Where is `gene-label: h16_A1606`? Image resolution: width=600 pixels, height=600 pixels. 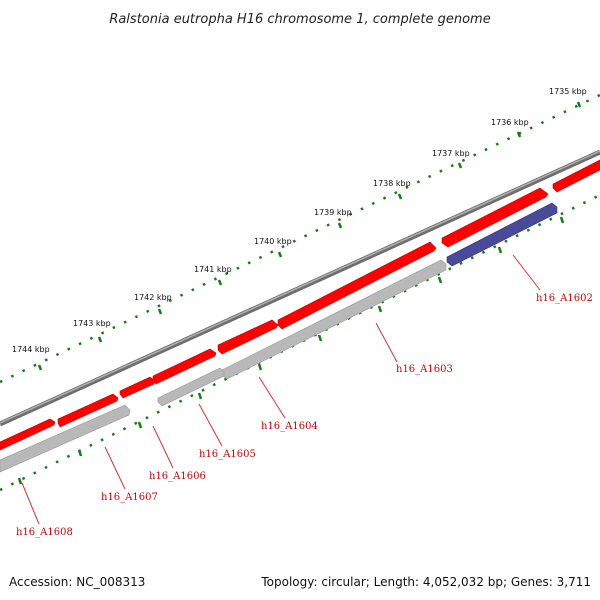 gene-label: h16_A1606 is located at coordinates (177, 476).